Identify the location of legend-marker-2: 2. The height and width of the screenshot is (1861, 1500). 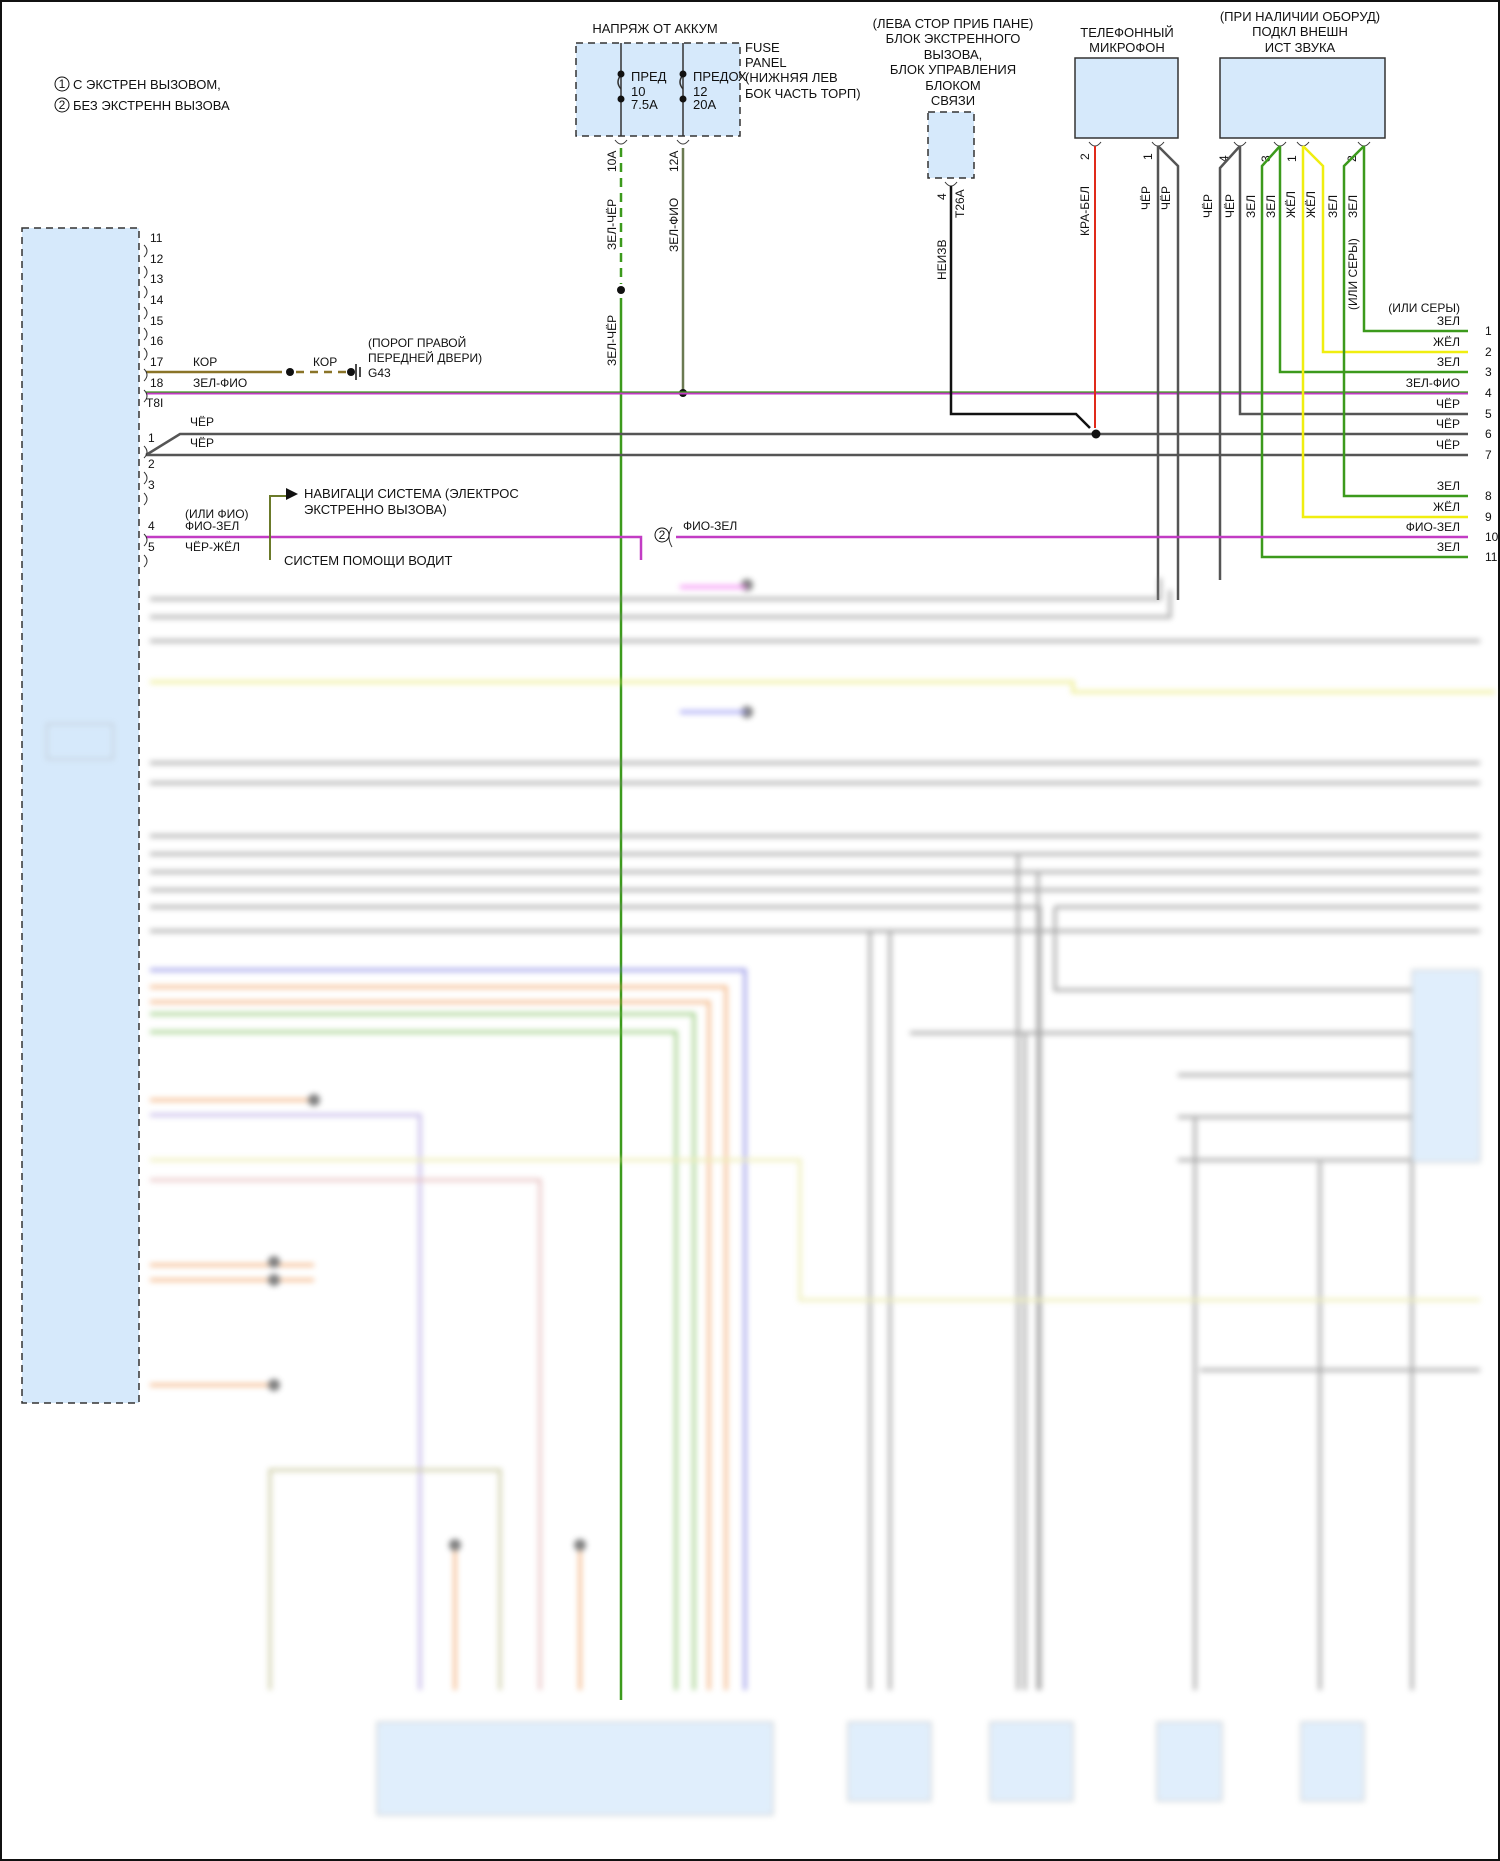
(62, 105).